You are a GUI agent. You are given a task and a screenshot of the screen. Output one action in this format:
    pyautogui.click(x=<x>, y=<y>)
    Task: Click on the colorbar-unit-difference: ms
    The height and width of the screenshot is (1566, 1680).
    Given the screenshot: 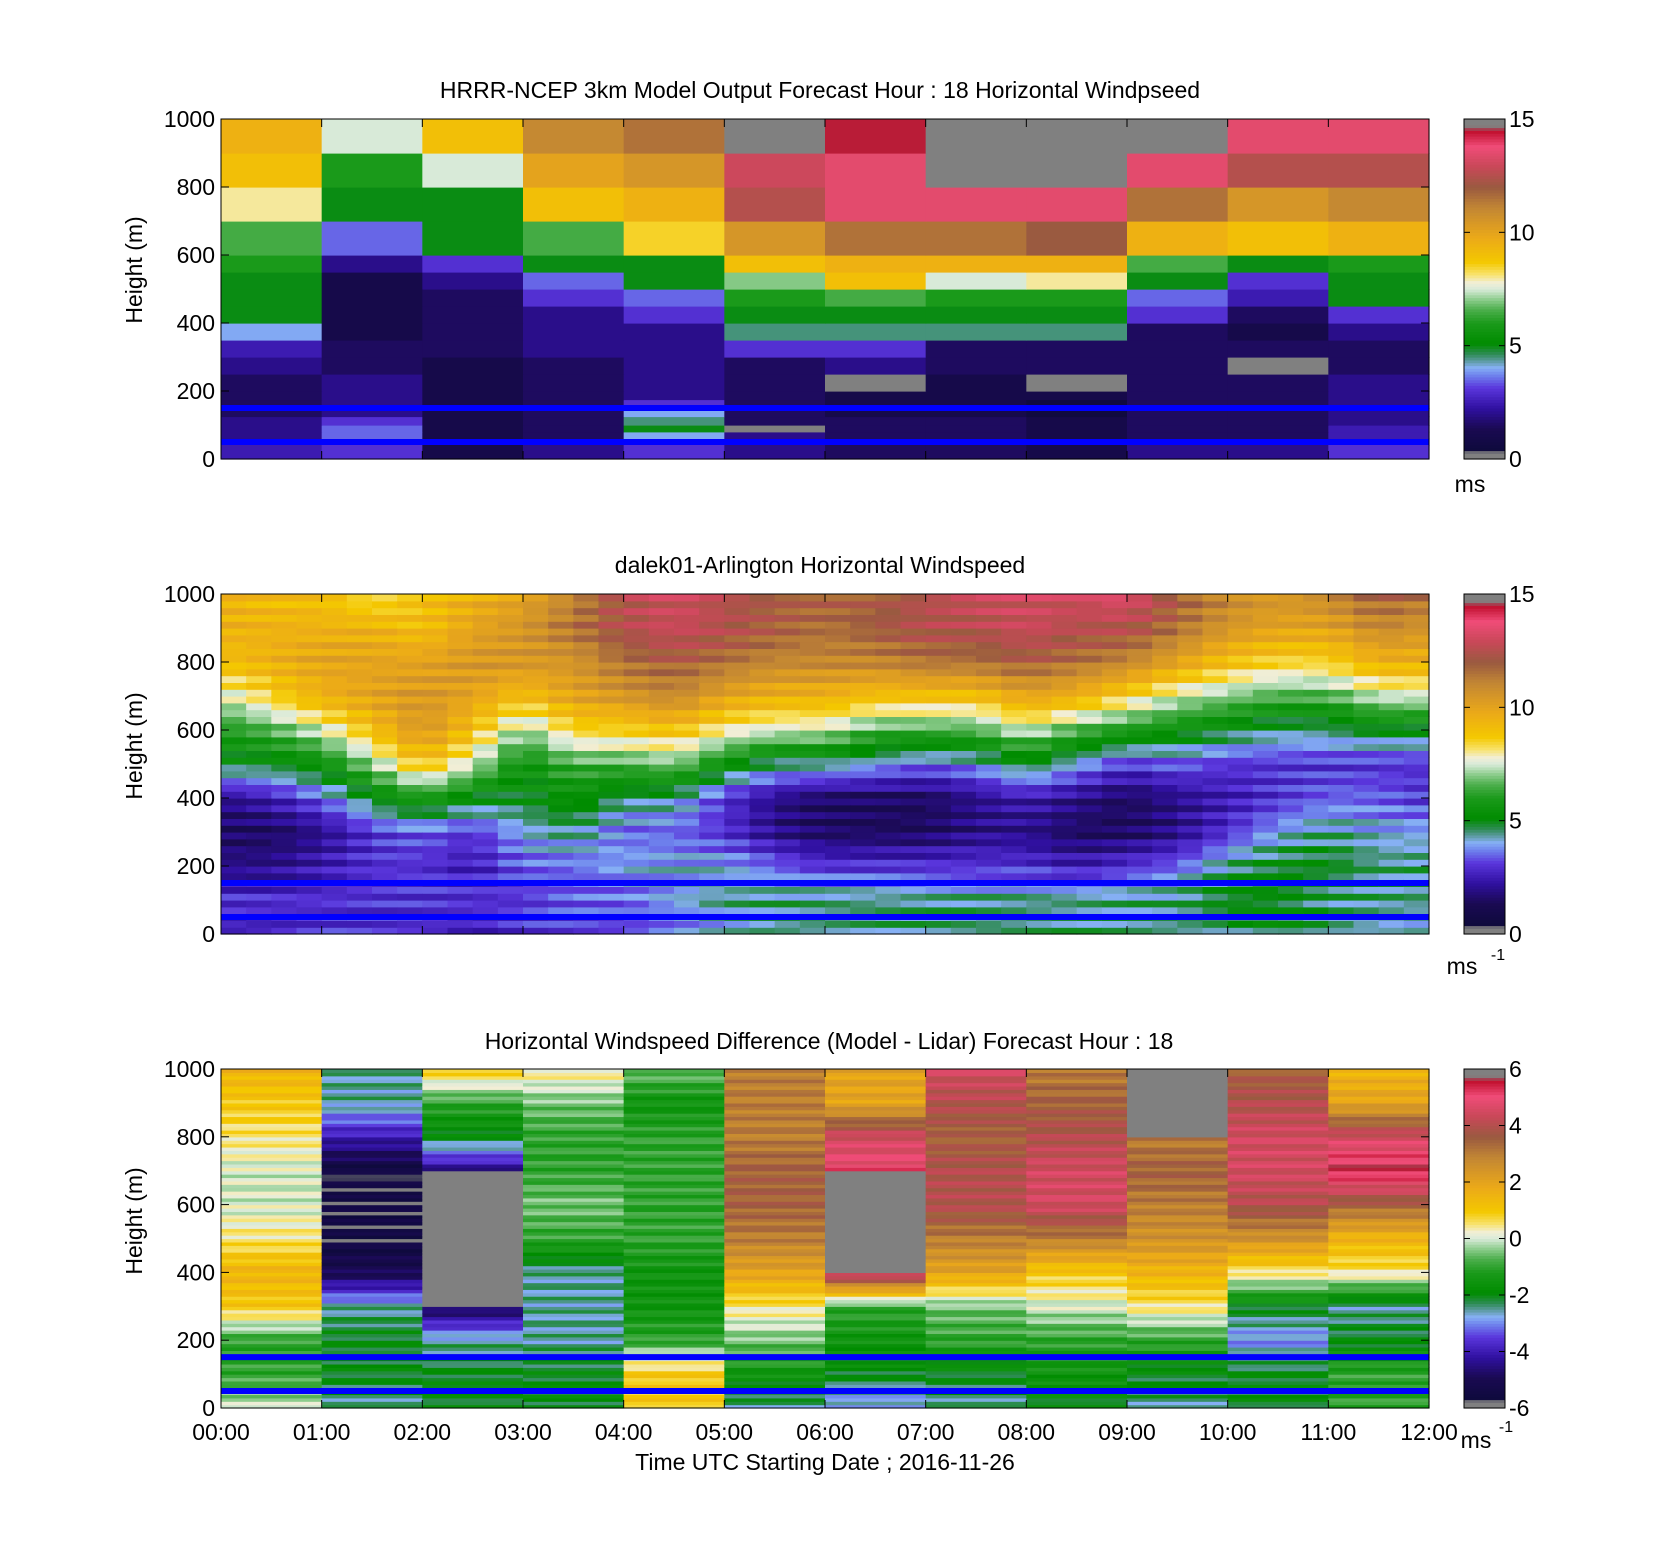 What is the action you would take?
    pyautogui.click(x=1476, y=1440)
    